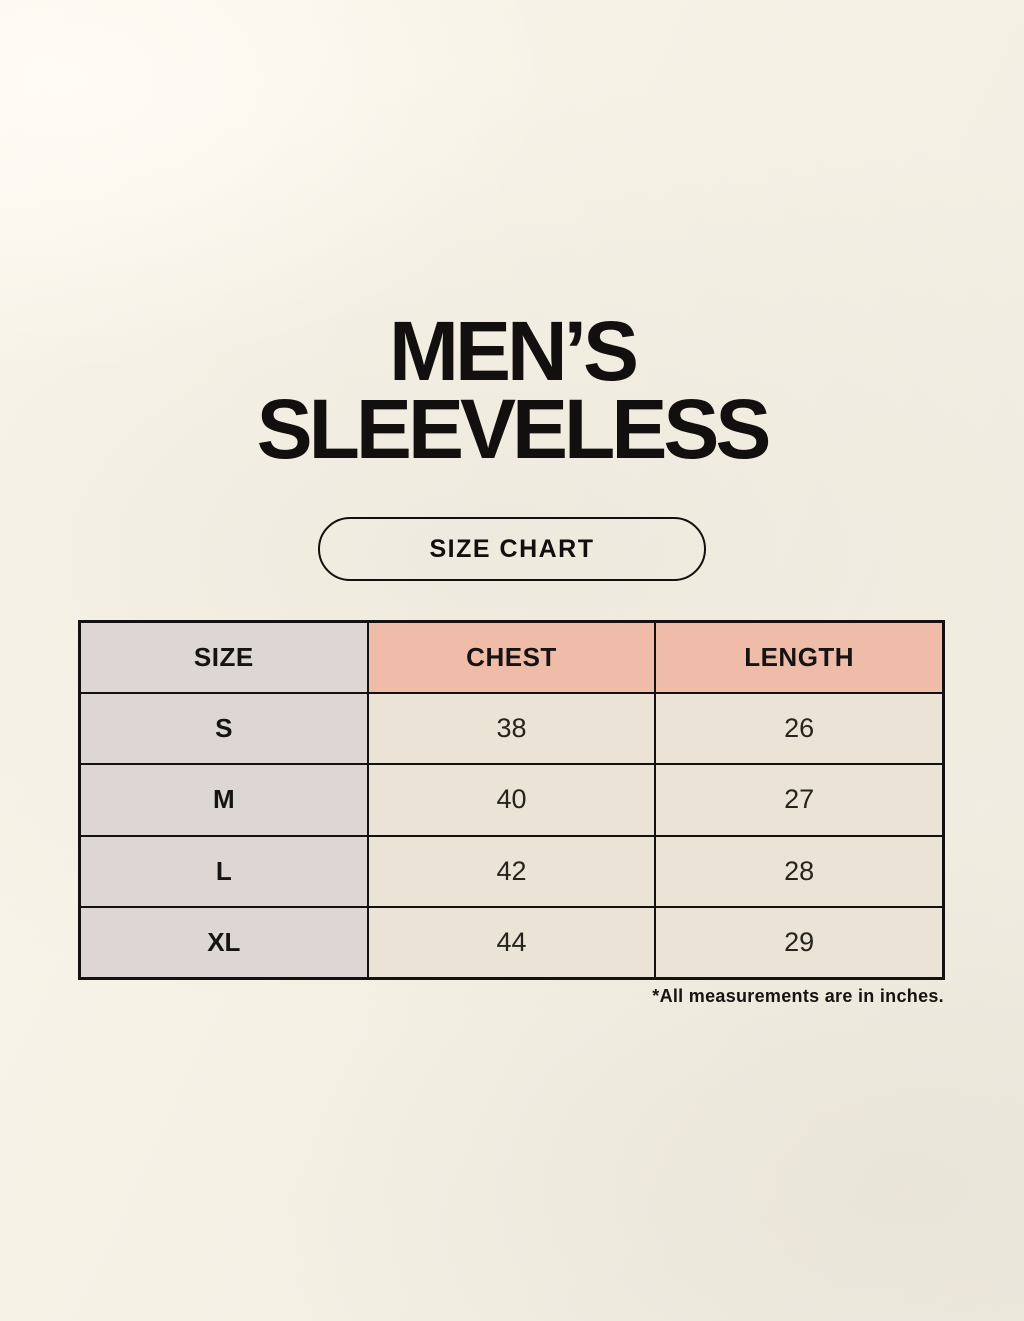 The height and width of the screenshot is (1321, 1024). What do you see at coordinates (799, 729) in the screenshot?
I see `length-value-s: 26` at bounding box center [799, 729].